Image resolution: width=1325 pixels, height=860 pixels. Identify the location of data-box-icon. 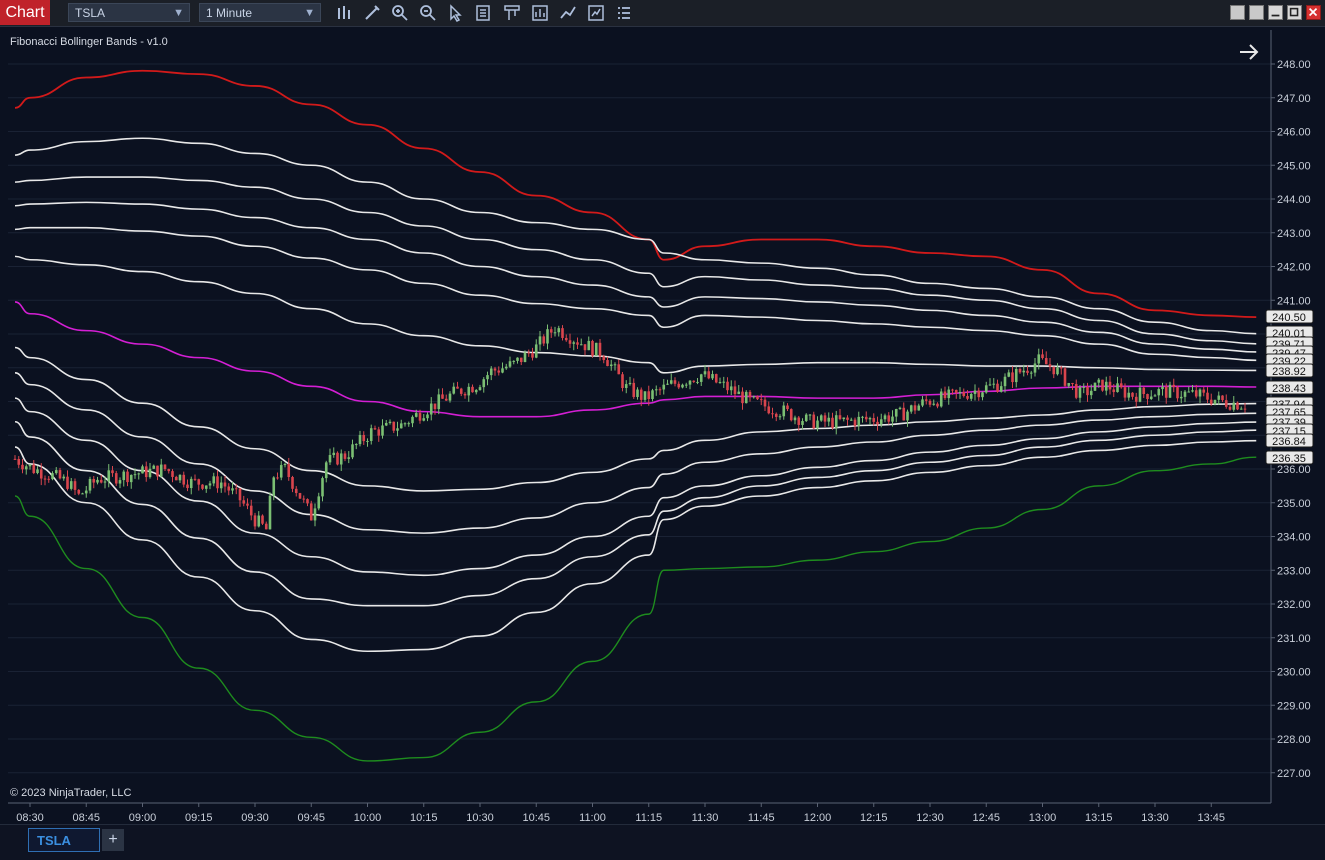
(484, 13).